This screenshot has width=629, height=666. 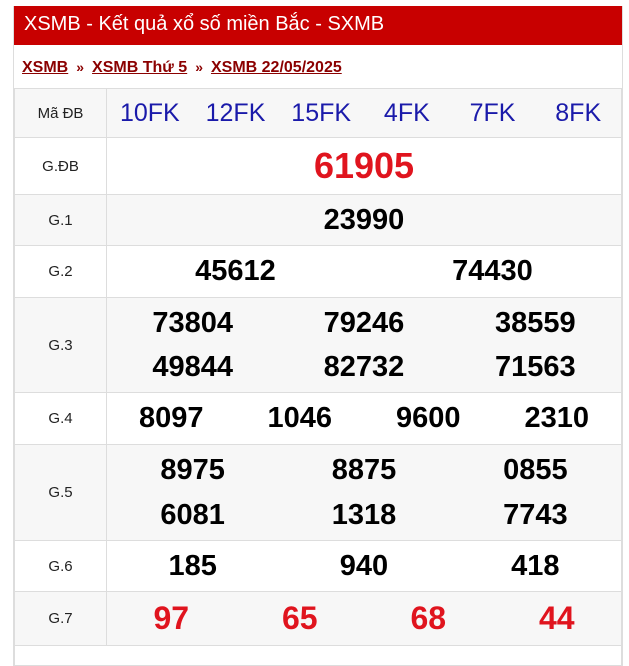 What do you see at coordinates (535, 514) in the screenshot?
I see `prize-number: 7743` at bounding box center [535, 514].